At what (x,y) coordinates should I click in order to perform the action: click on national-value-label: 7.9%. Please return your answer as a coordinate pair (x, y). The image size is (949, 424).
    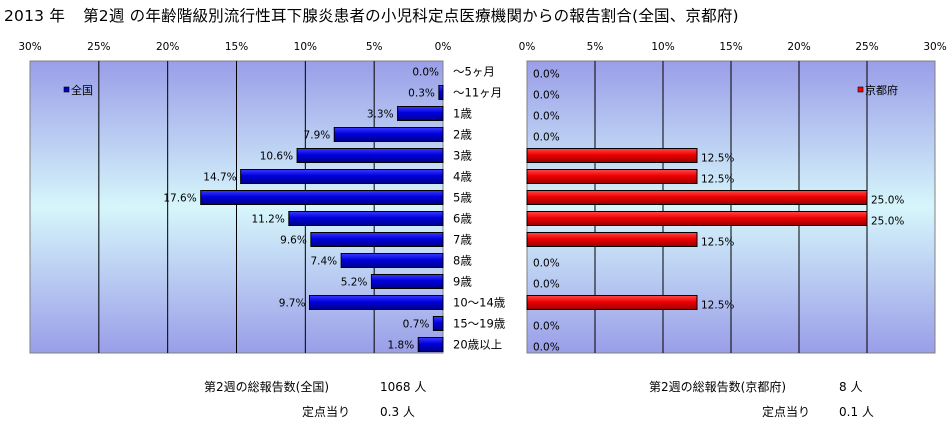
    Looking at the image, I should click on (317, 136).